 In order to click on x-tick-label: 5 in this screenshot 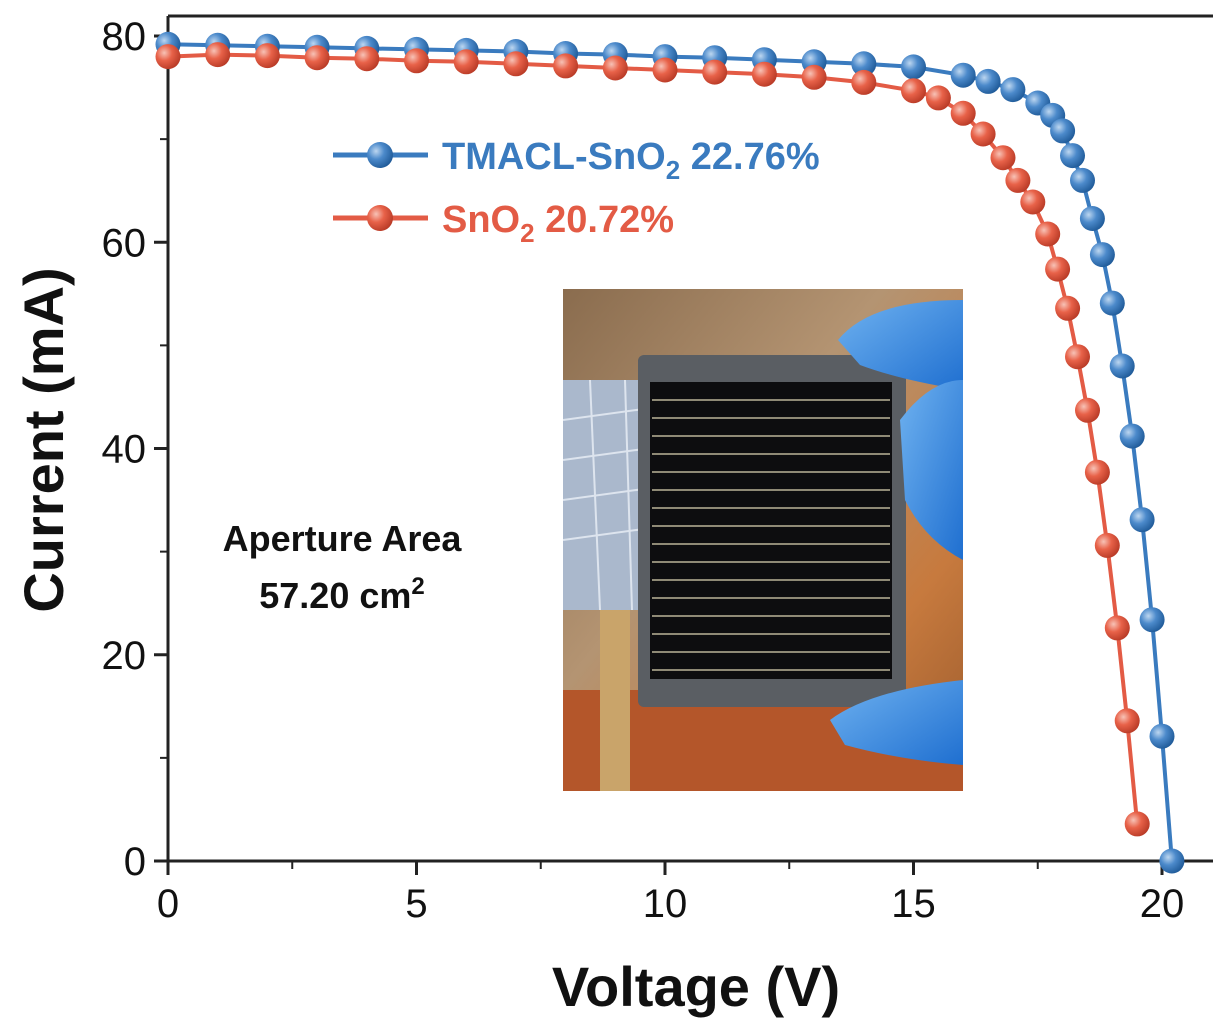, I will do `click(416, 904)`.